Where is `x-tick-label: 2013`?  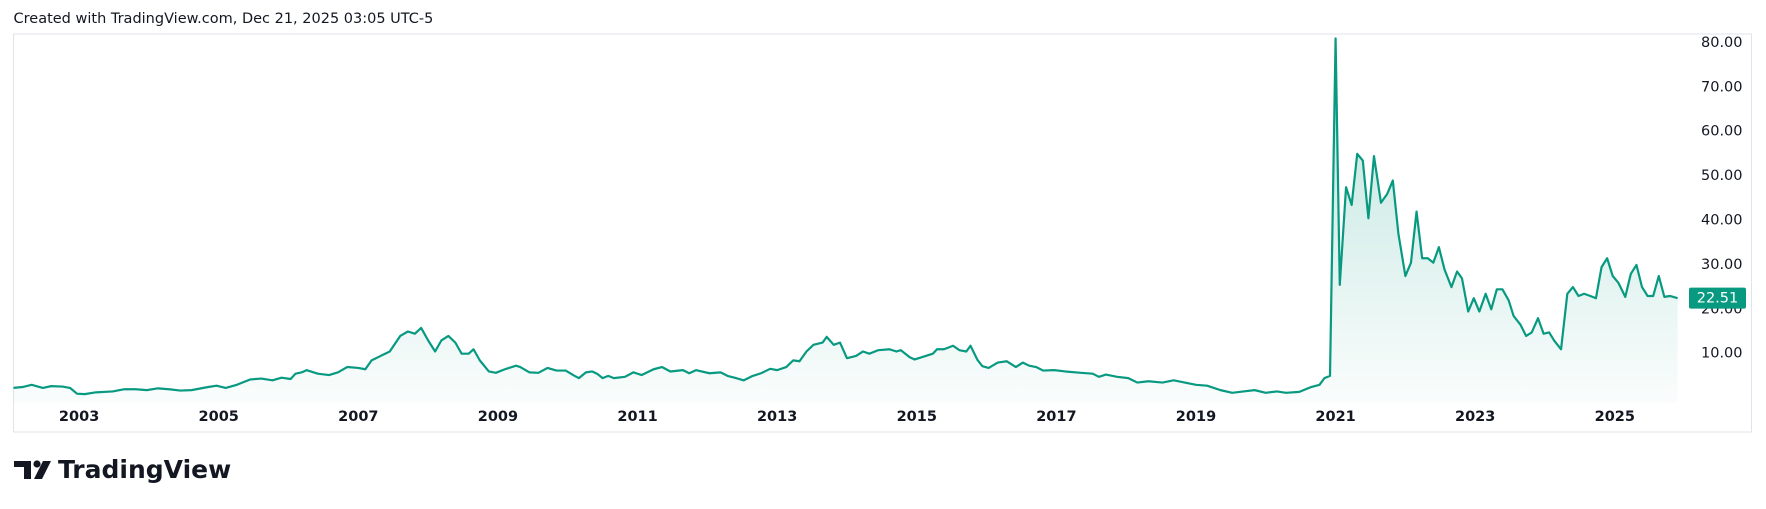
x-tick-label: 2013 is located at coordinates (777, 417).